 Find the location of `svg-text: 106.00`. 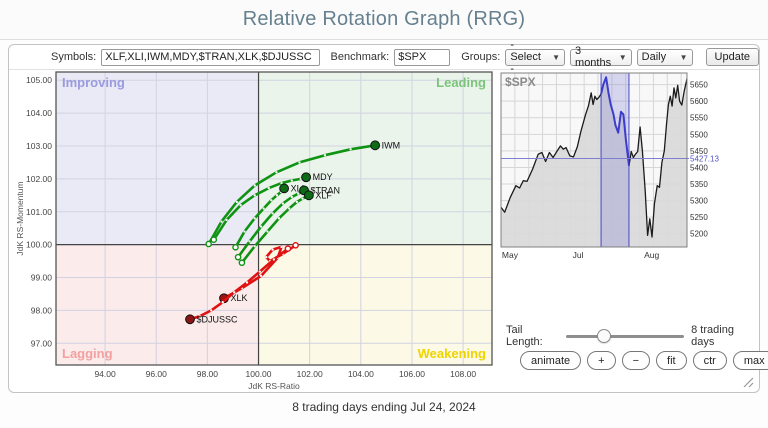

svg-text: 106.00 is located at coordinates (412, 374).